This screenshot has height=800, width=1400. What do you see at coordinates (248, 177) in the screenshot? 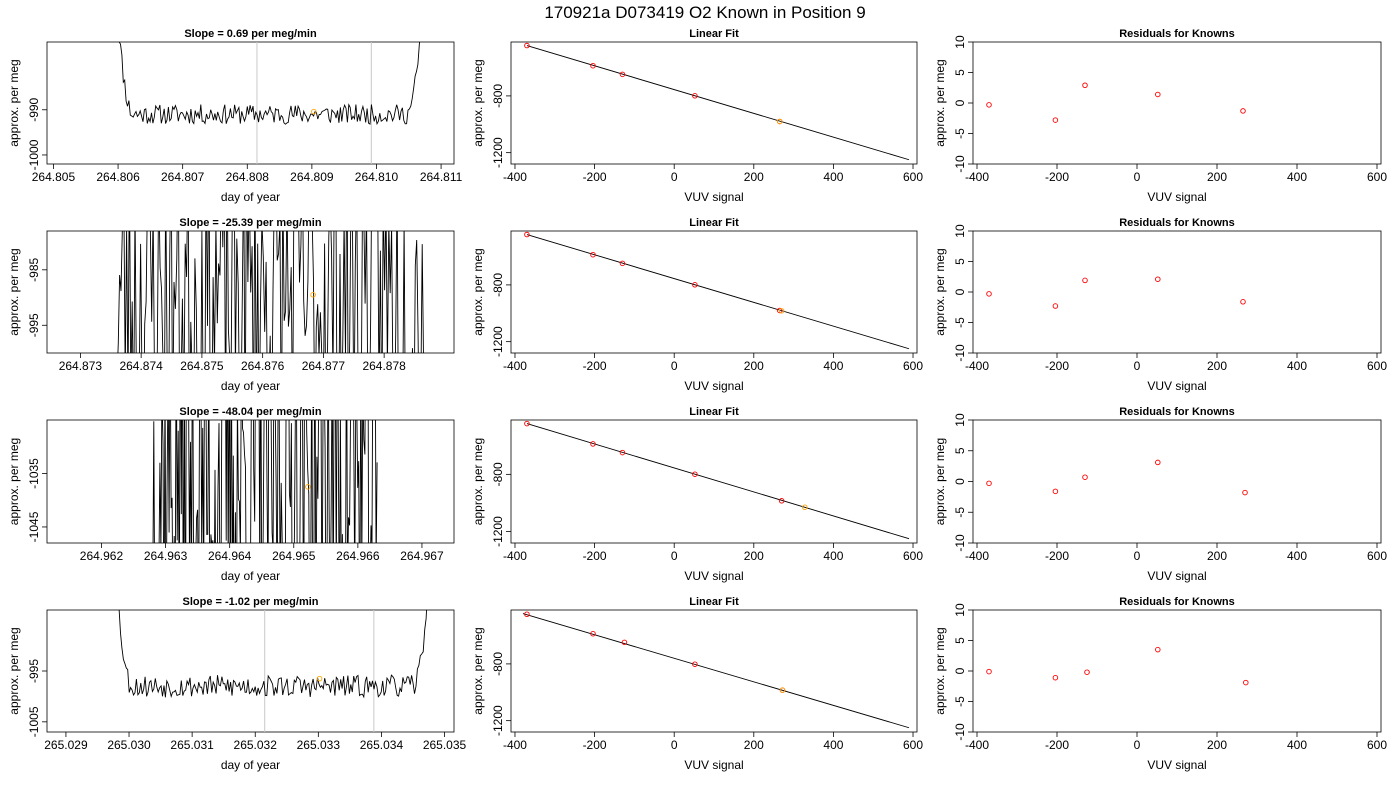
I see `x-tick-label: 264.808` at bounding box center [248, 177].